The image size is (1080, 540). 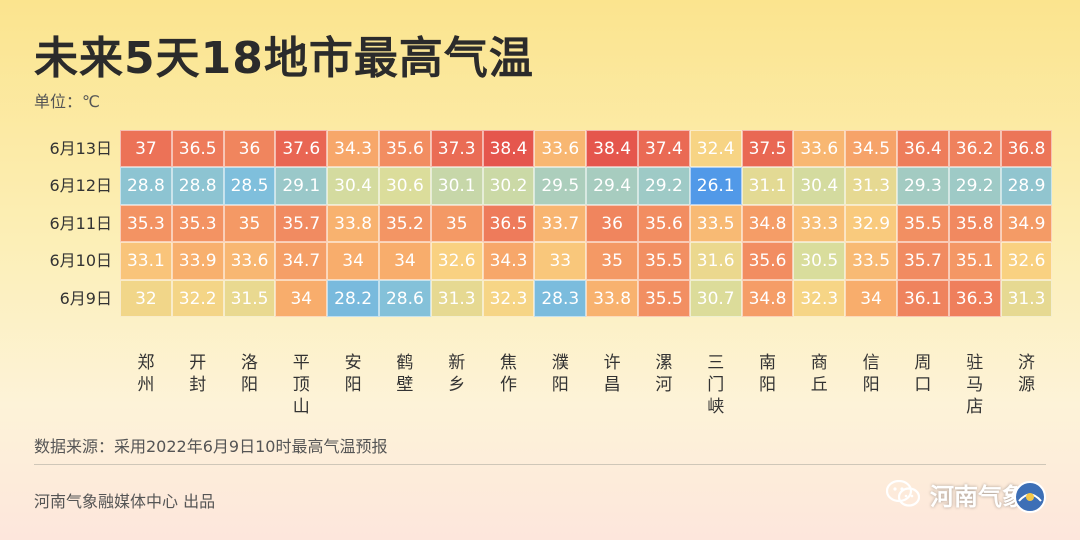 What do you see at coordinates (405, 223) in the screenshot?
I see `heatmap-cell: 35.2` at bounding box center [405, 223].